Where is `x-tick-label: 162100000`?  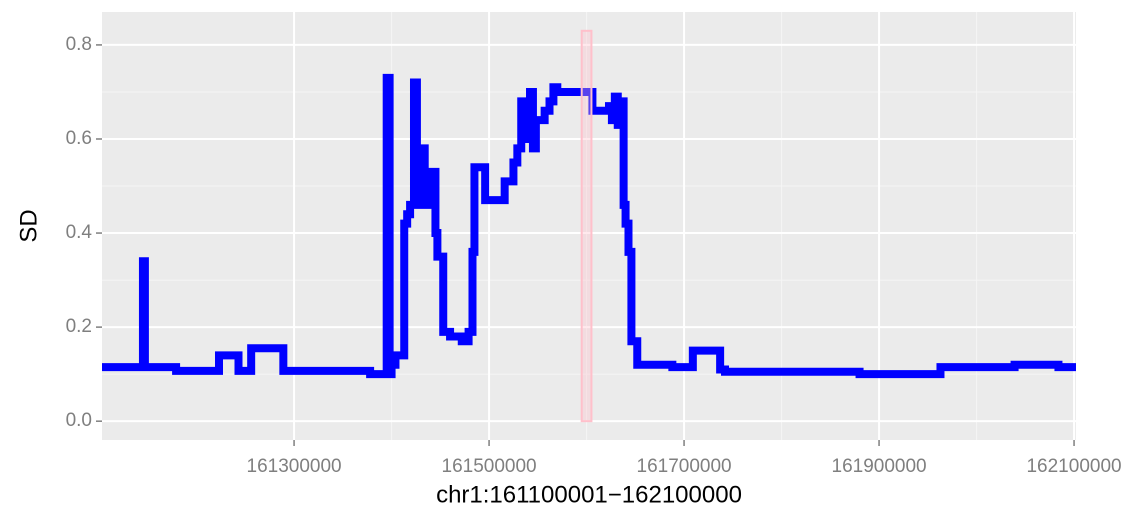
x-tick-label: 162100000 is located at coordinates (1073, 466).